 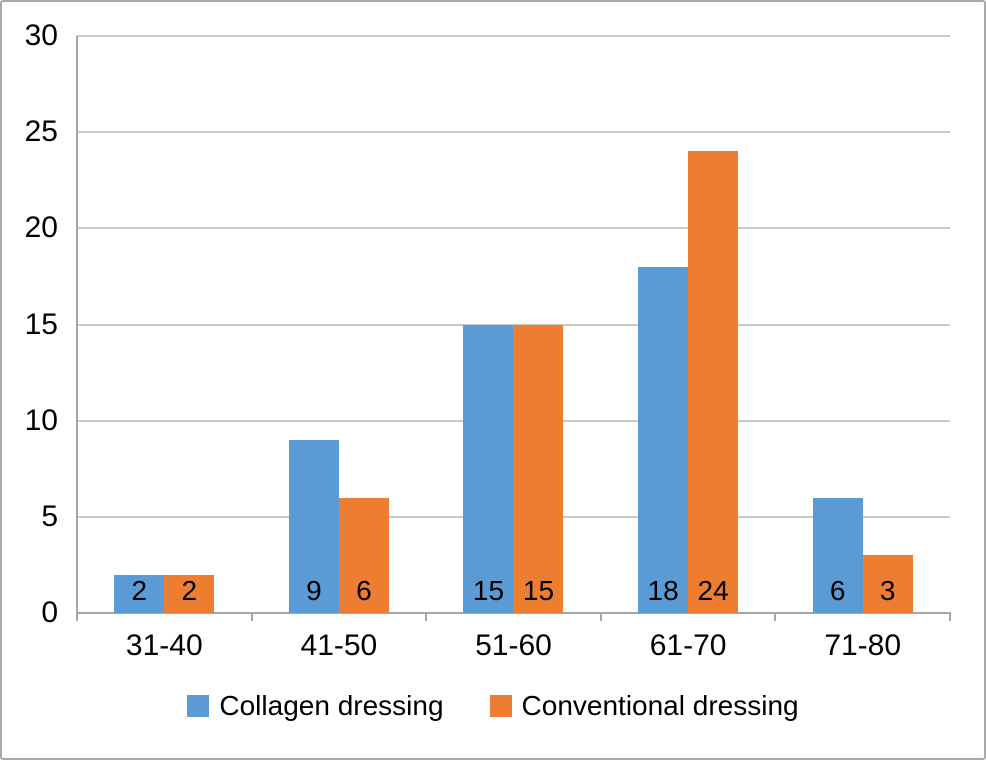 I want to click on y-axis-labels: 0 5 10 15 20 25 30, so click(x=29, y=324).